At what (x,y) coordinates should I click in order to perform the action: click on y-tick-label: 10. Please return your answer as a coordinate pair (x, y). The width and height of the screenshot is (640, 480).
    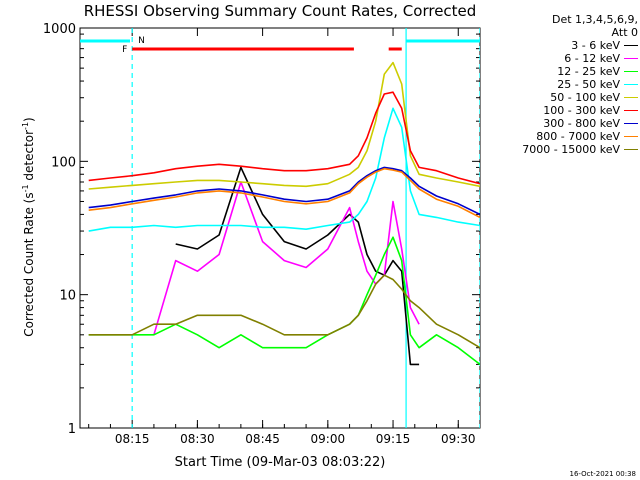
    Looking at the image, I should click on (67, 296).